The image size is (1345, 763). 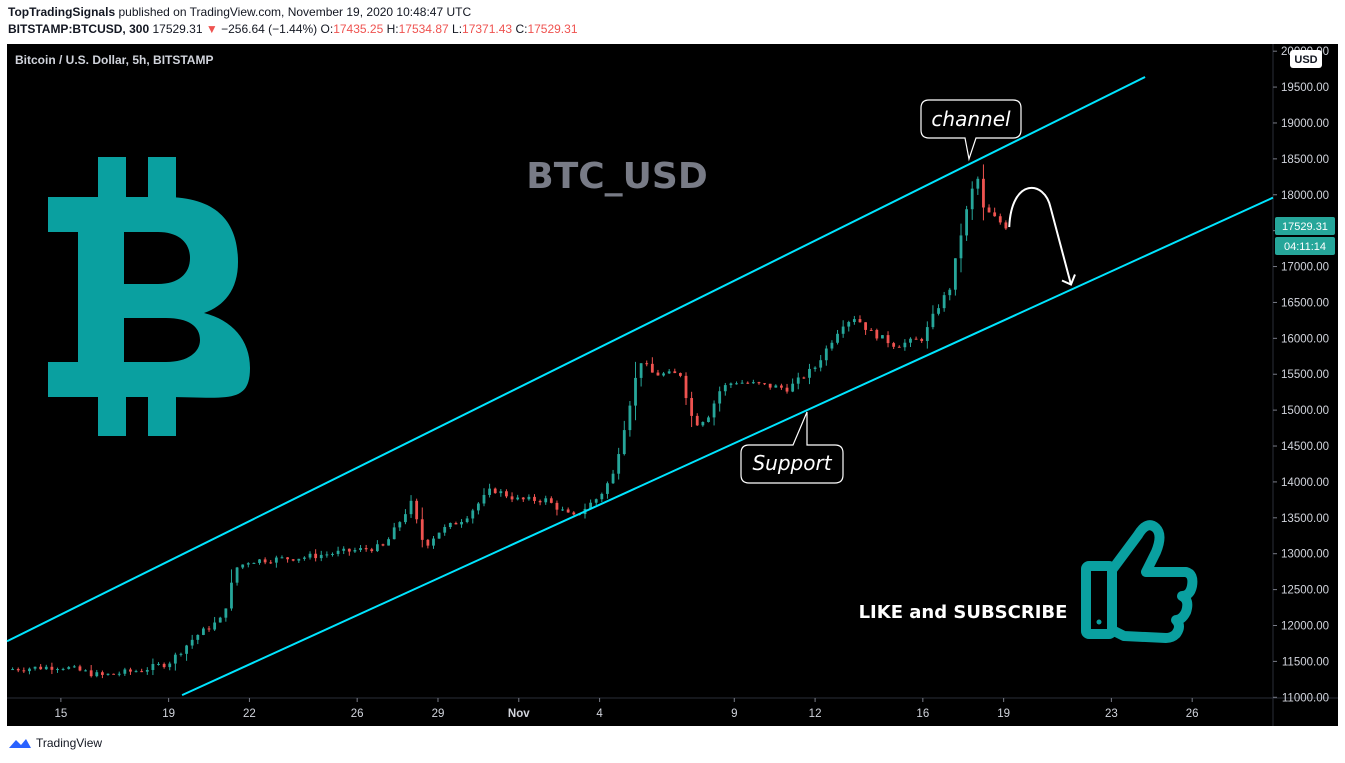 I want to click on like-subscribe-text: LIKE and SUBSCRIBE, so click(x=963, y=612).